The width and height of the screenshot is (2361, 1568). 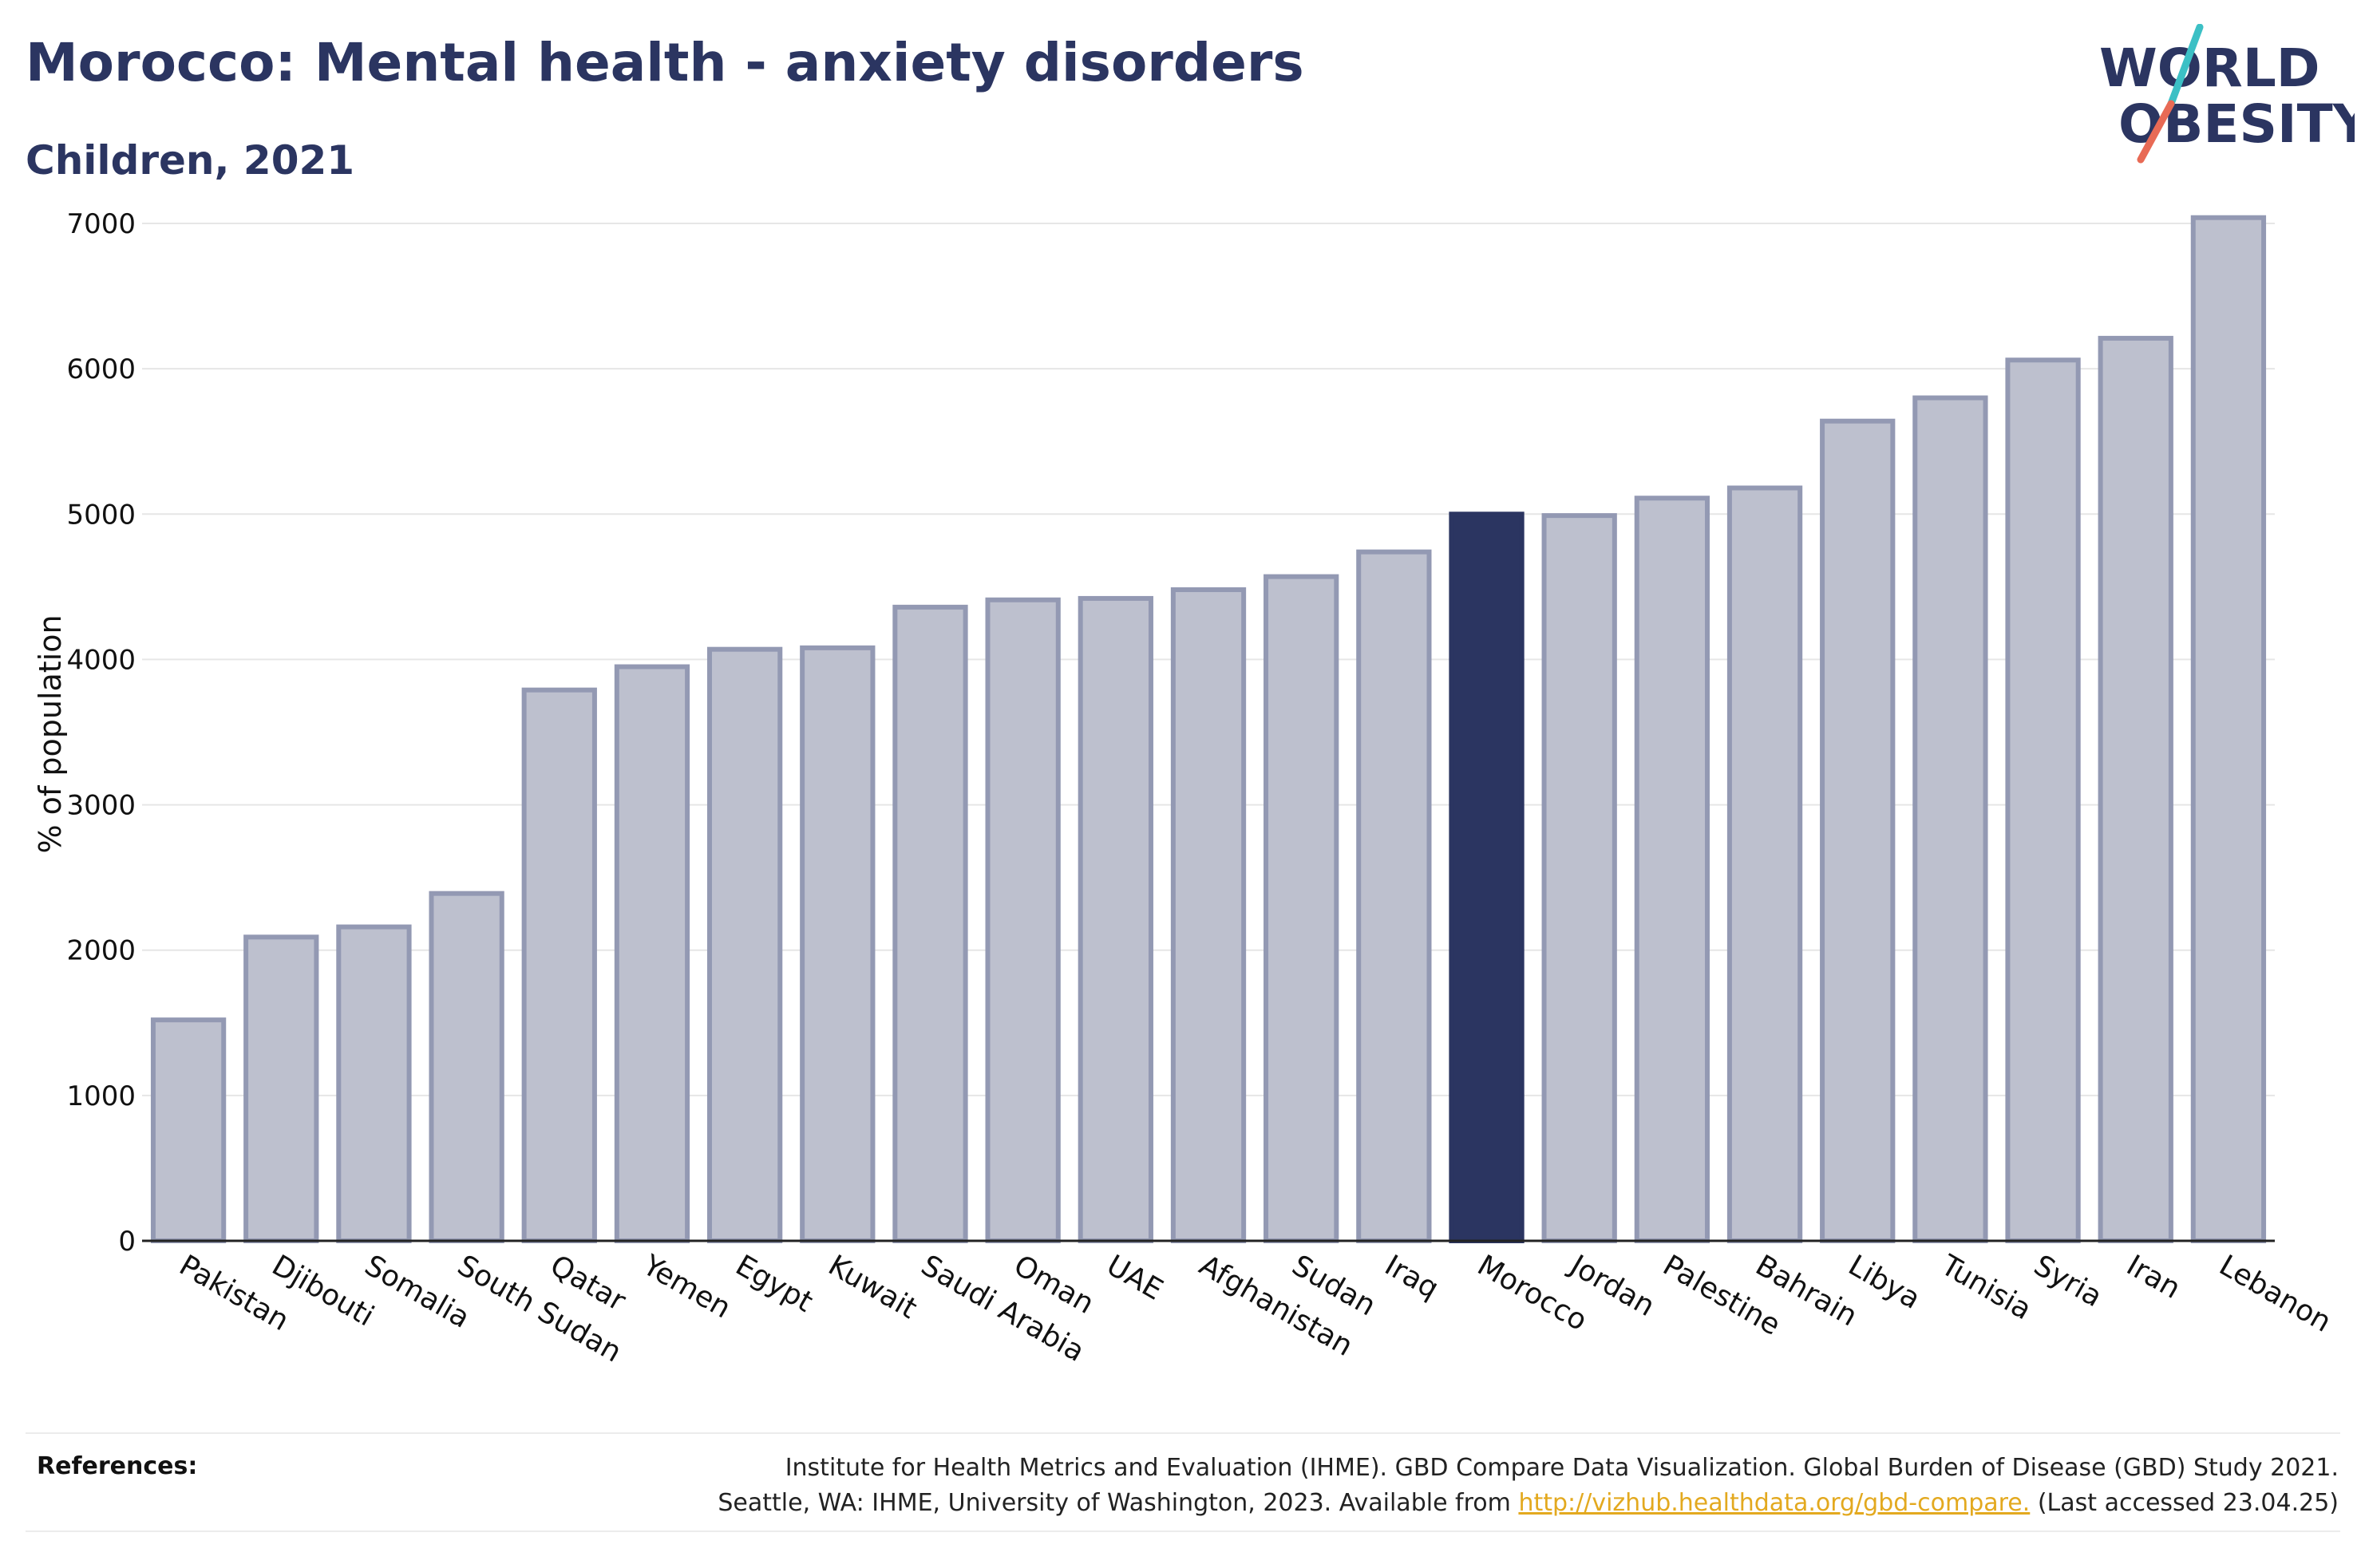 What do you see at coordinates (1986, 1287) in the screenshot?
I see `x-label-tunisia: Tunisia` at bounding box center [1986, 1287].